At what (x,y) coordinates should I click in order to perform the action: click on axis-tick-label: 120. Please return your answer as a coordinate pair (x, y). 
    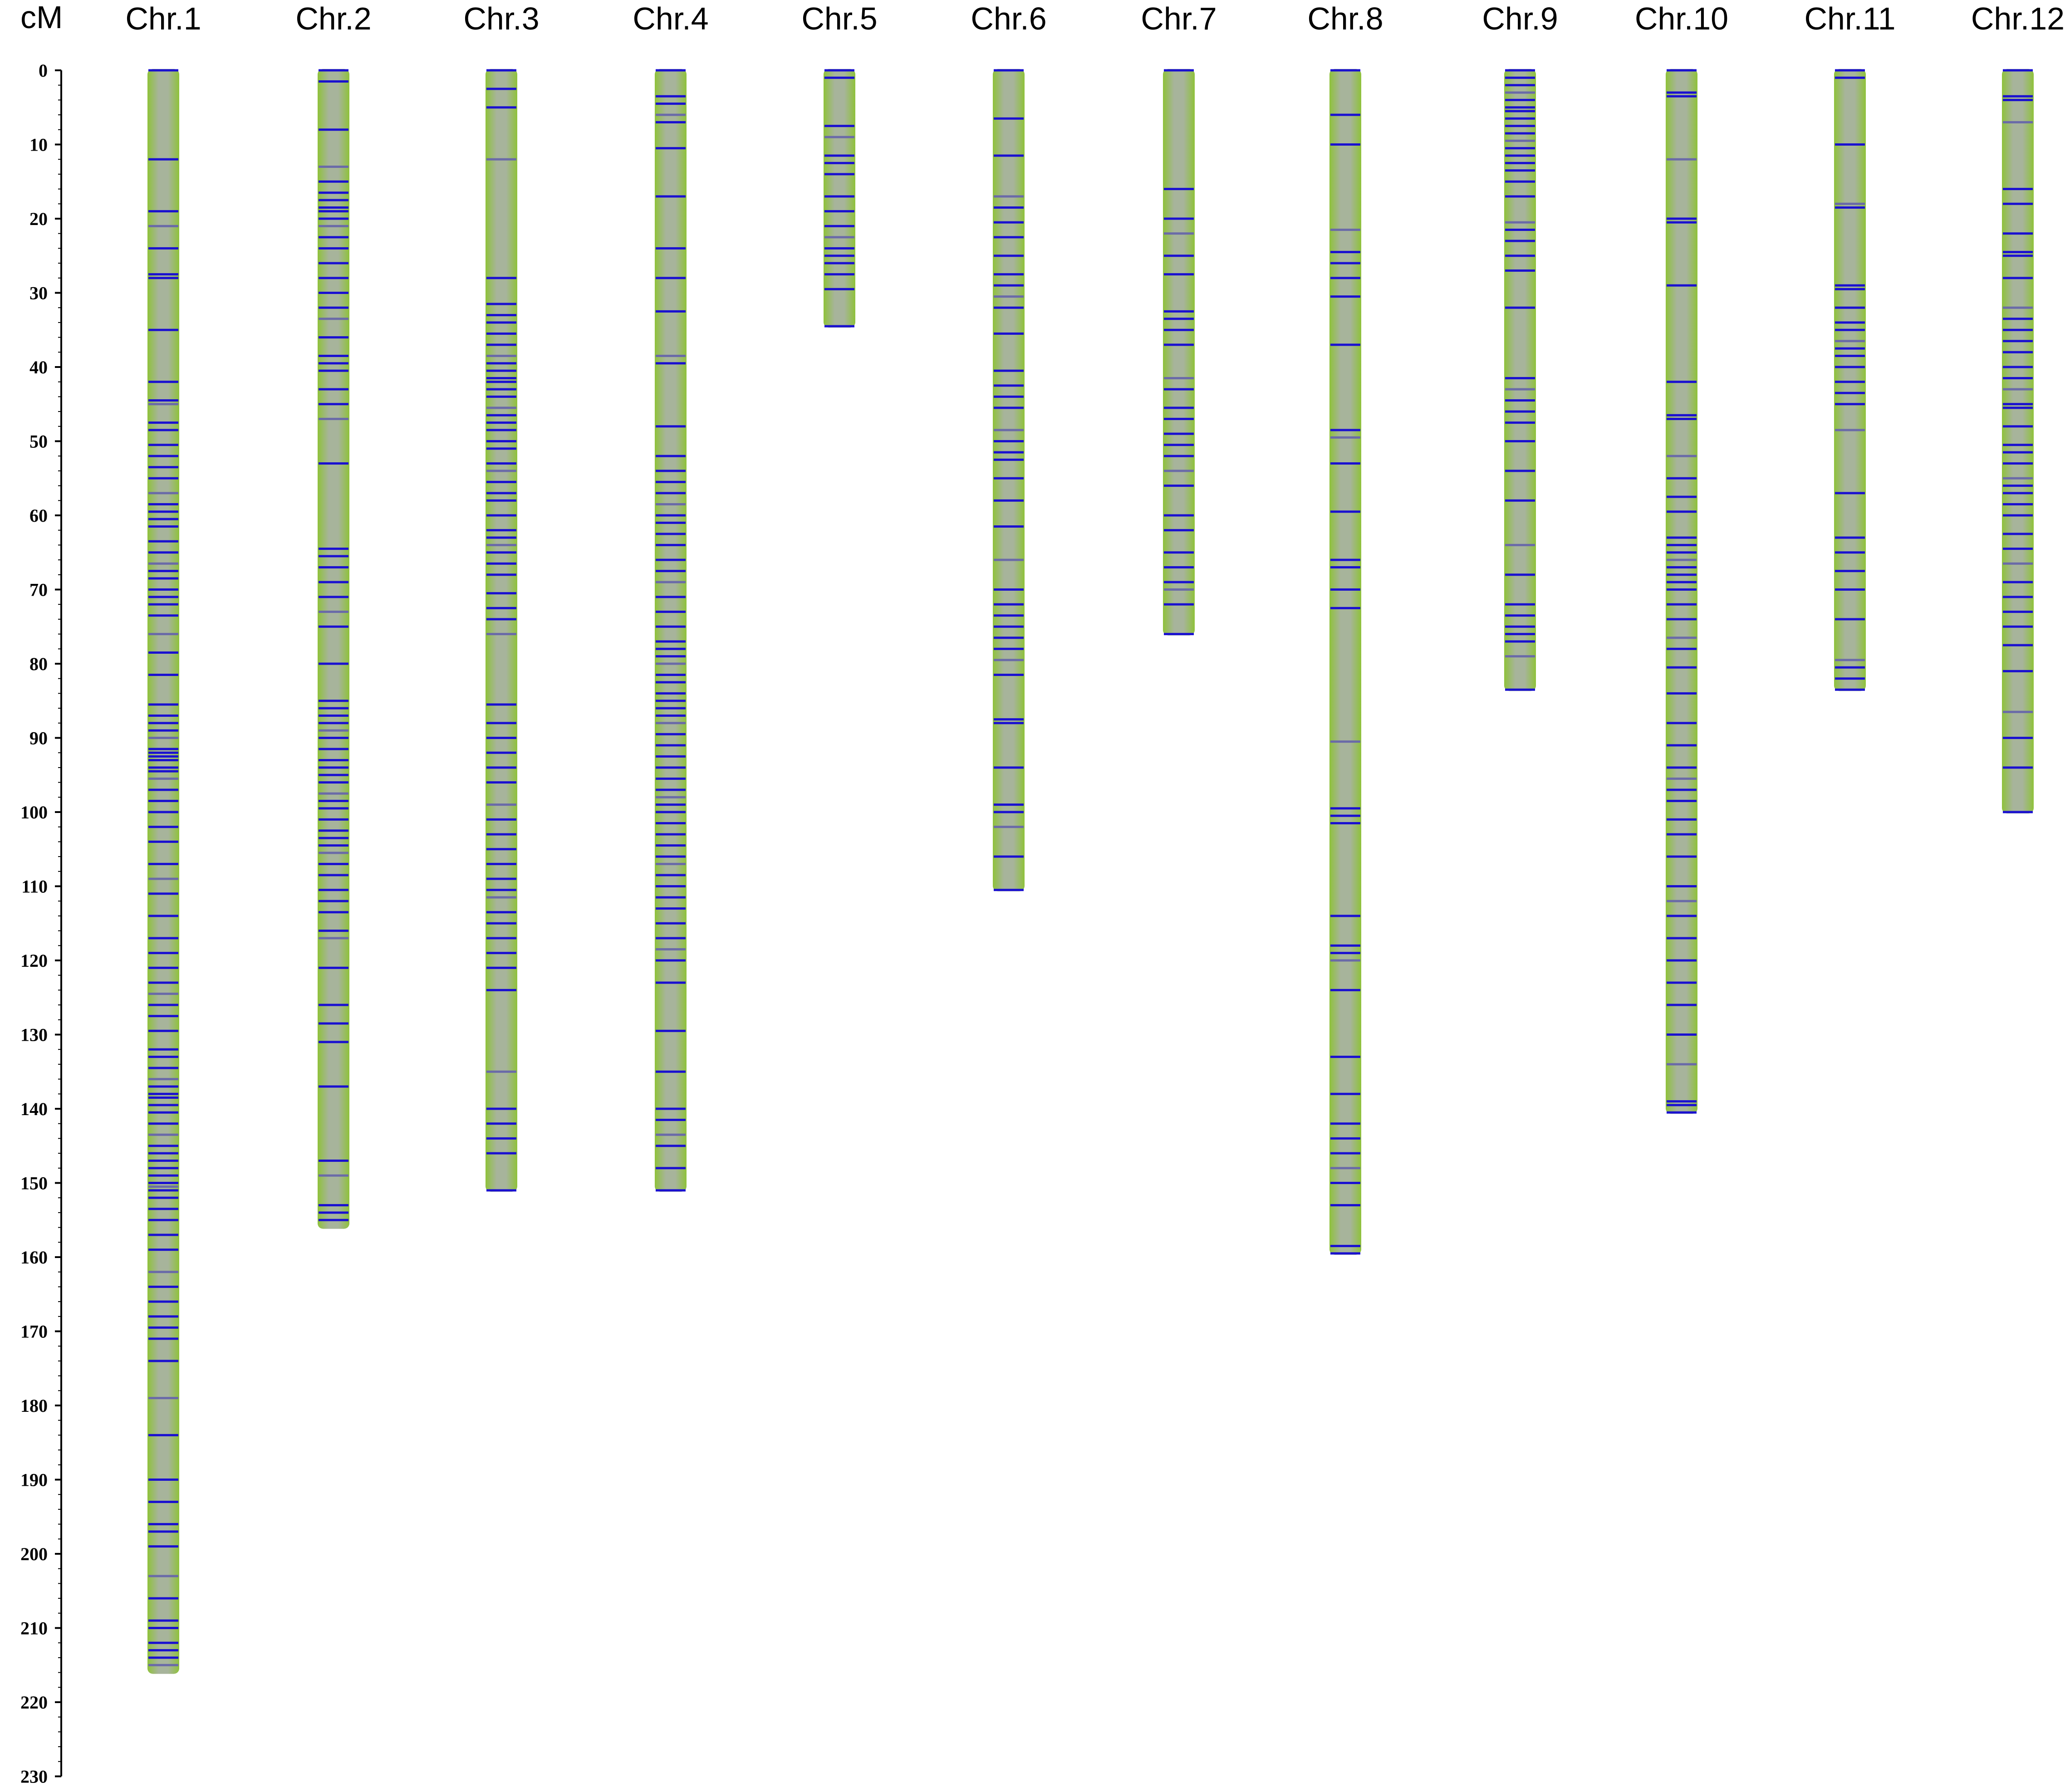
    Looking at the image, I should click on (34, 961).